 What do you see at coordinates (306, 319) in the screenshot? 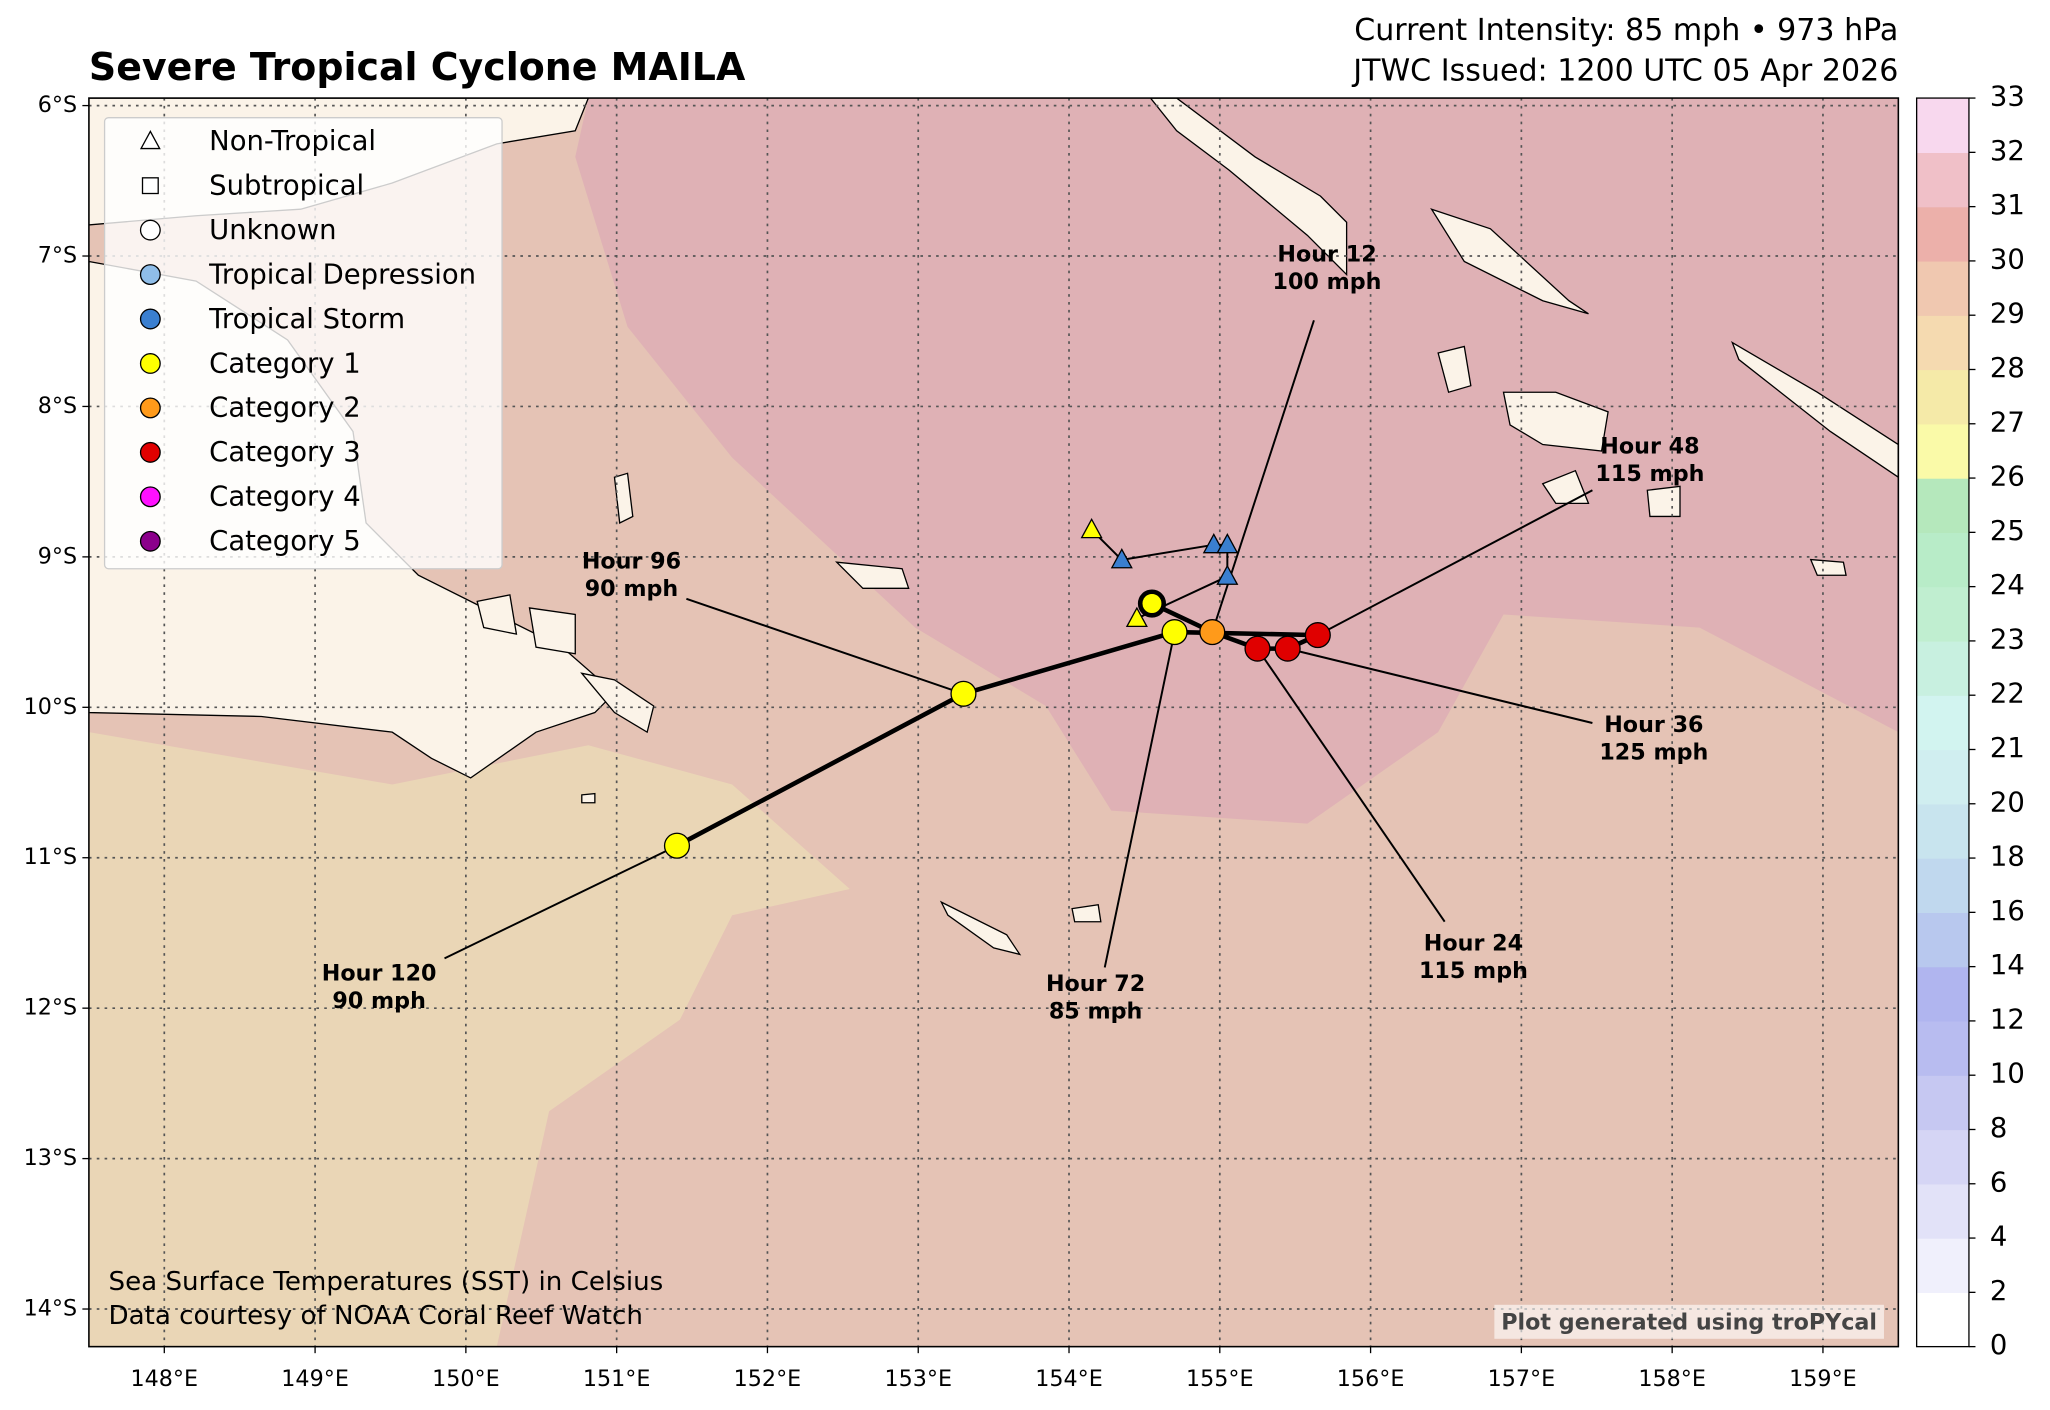
I see `legend-label: Tropical Storm` at bounding box center [306, 319].